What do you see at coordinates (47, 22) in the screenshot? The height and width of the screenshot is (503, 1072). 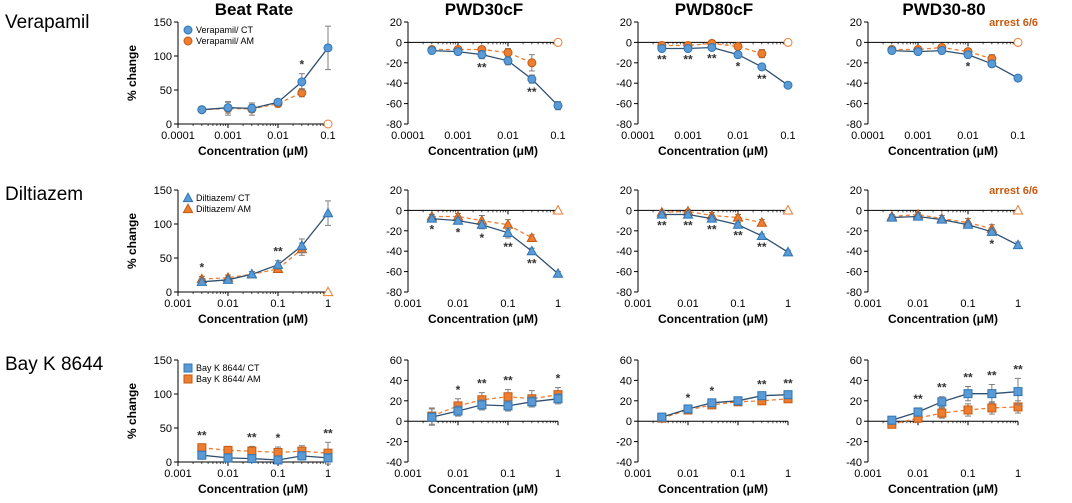 I see `row-label-verapamil: Verapamil` at bounding box center [47, 22].